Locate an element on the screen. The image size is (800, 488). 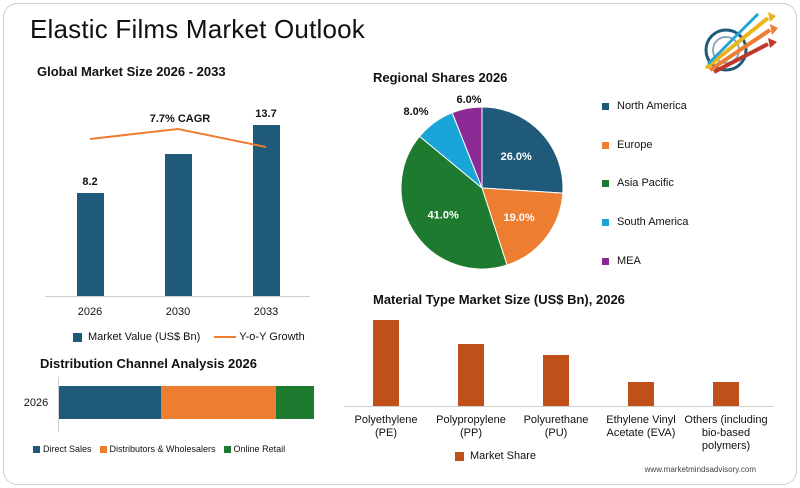
pie-slice-north-america is located at coordinates (522, 150).